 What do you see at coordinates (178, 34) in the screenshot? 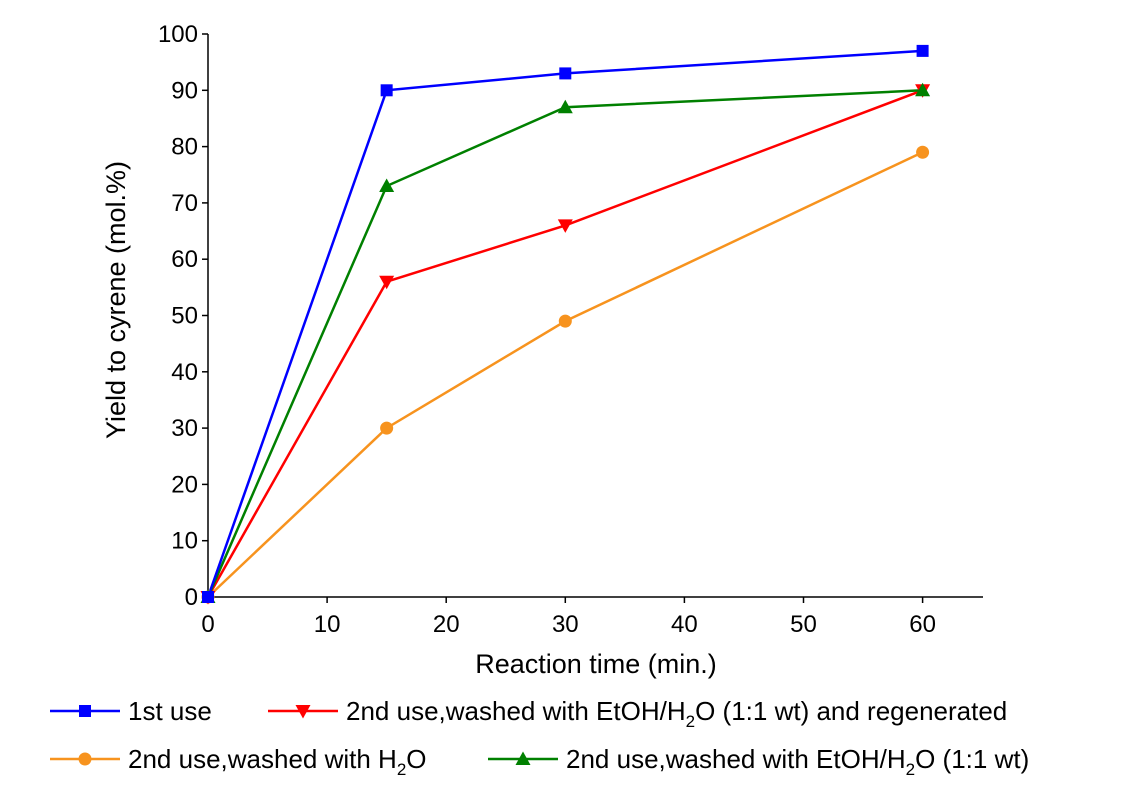
I see `y-tick-label: 100` at bounding box center [178, 34].